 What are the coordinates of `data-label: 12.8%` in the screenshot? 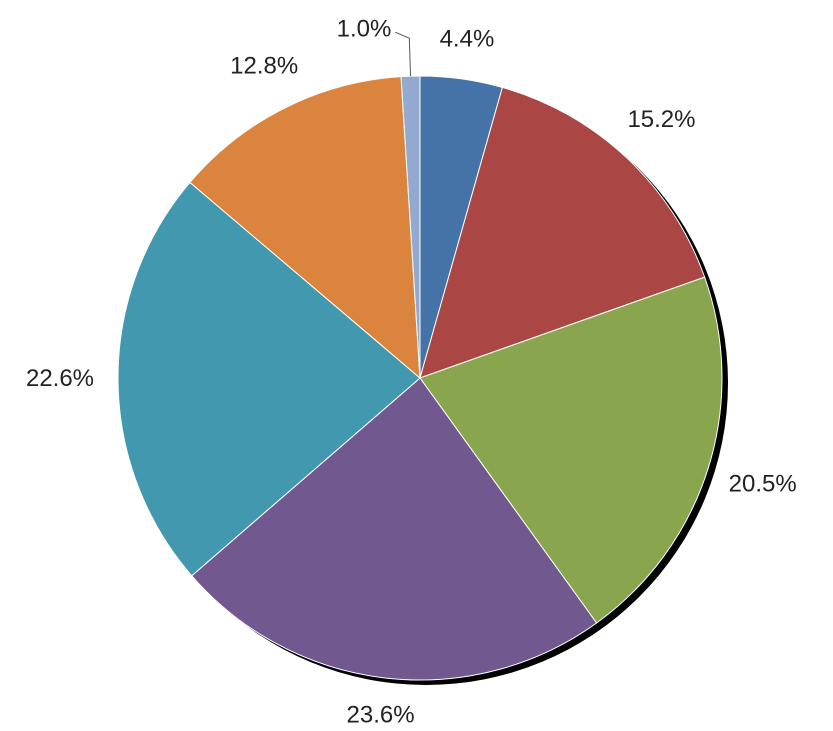 It's located at (264, 65).